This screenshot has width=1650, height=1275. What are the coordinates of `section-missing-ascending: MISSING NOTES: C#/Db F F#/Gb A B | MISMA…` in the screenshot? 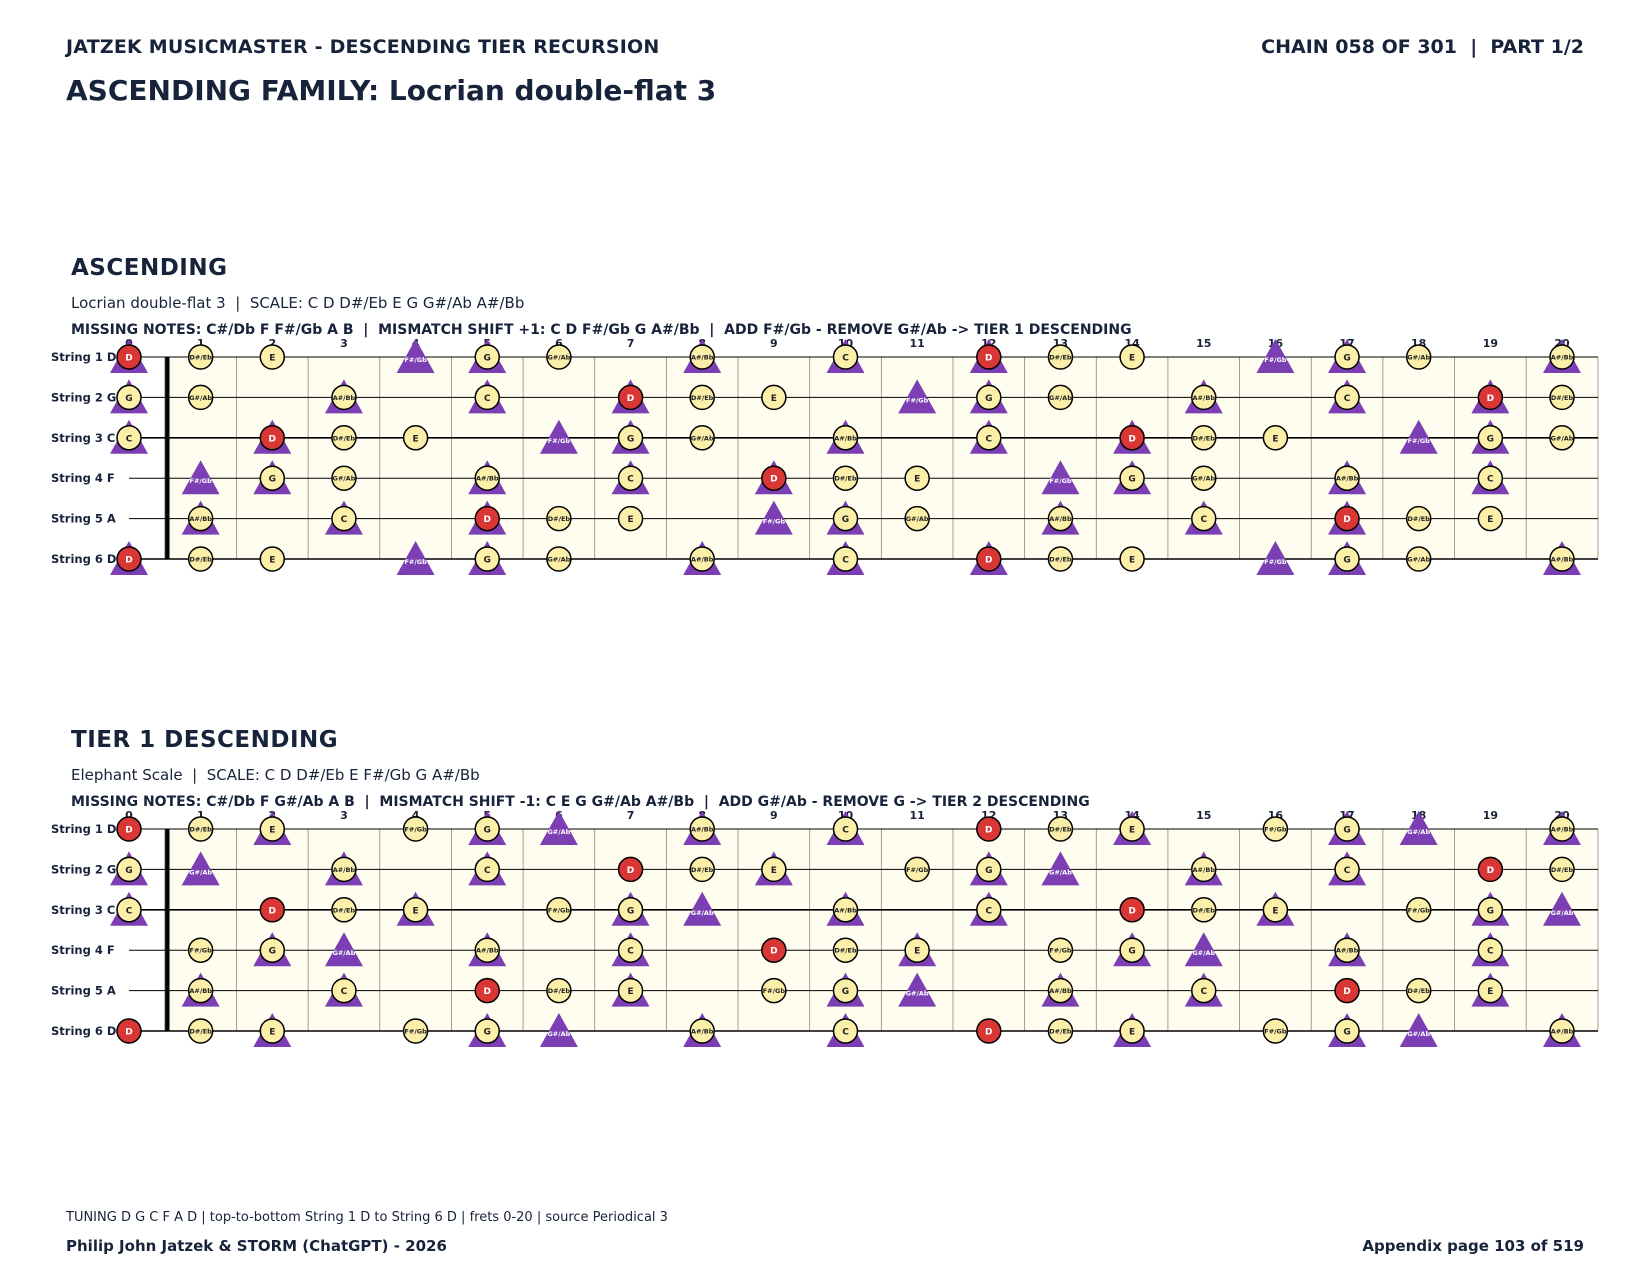 It's located at (601, 330).